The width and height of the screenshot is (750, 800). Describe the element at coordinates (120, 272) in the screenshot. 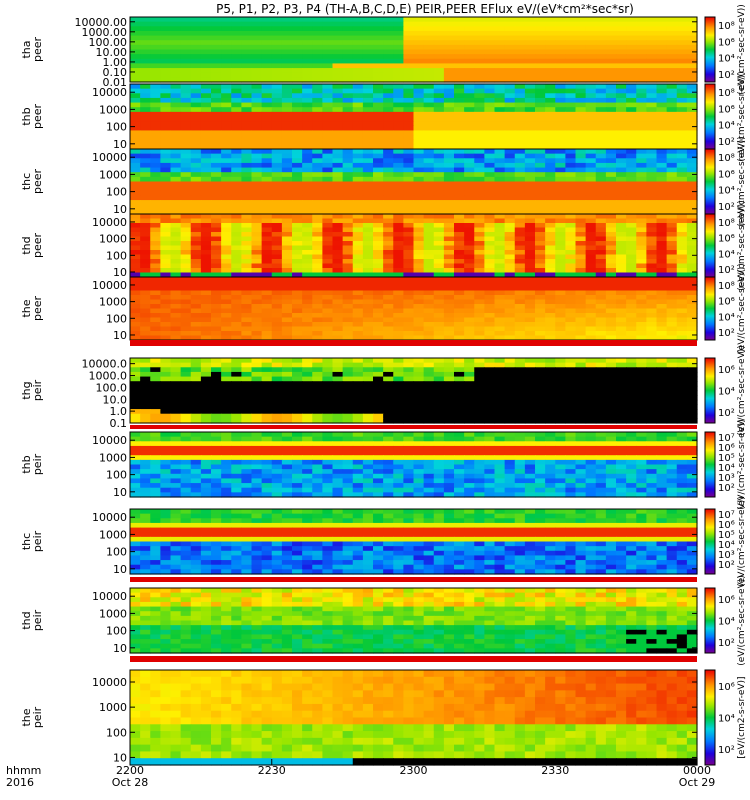

I see `y-tick-label: 10` at that location.